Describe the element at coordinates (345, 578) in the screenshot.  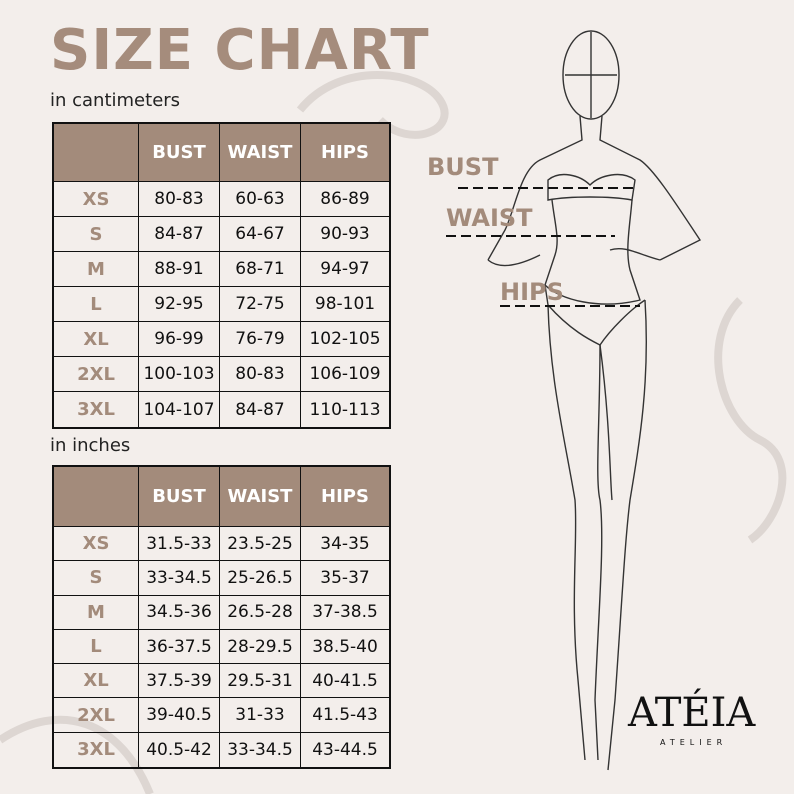
I see `size-cell: 35-37` at that location.